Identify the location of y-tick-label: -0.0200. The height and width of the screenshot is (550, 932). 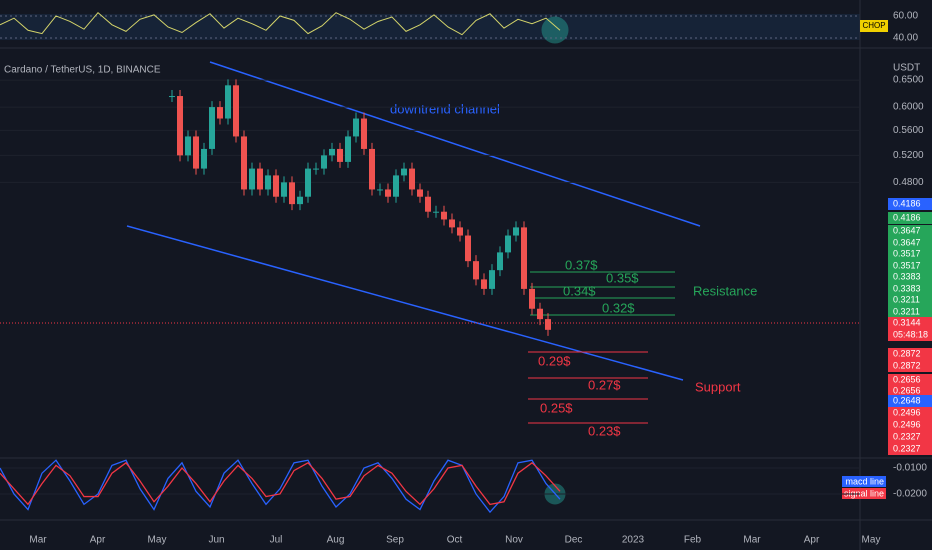
(910, 494).